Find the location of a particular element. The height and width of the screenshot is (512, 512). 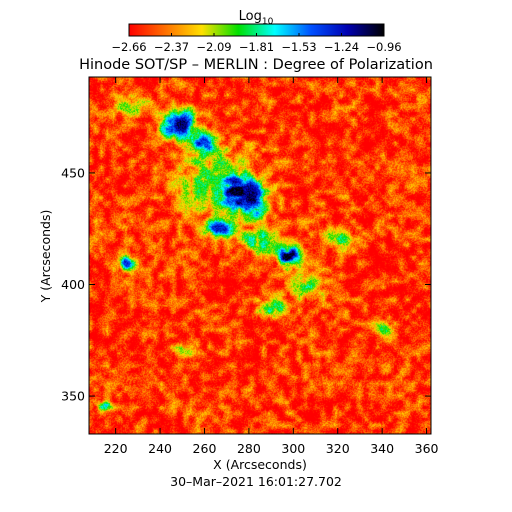

colorbar-tick-label: −1.81 is located at coordinates (256, 47).